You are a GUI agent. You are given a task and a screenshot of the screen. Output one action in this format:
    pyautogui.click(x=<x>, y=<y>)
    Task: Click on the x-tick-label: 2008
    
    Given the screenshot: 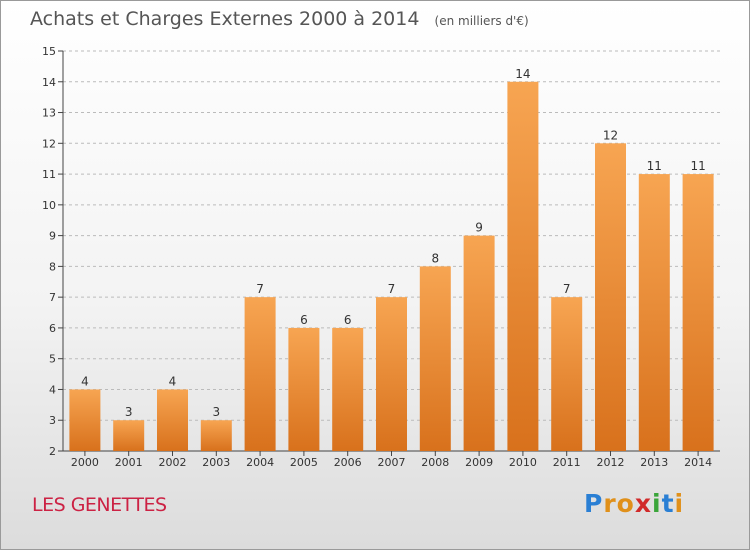 What is the action you would take?
    pyautogui.click(x=435, y=462)
    